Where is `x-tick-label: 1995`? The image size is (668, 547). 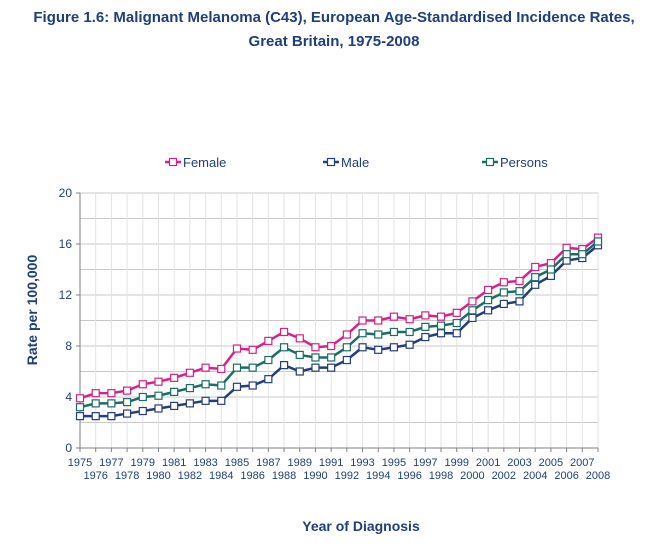 x-tick-label: 1995 is located at coordinates (394, 463).